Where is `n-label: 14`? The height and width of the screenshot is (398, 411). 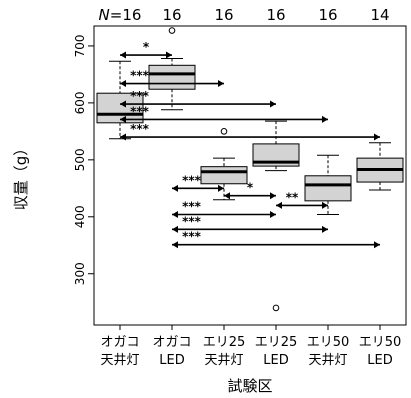
n-label: 14 is located at coordinates (379, 15).